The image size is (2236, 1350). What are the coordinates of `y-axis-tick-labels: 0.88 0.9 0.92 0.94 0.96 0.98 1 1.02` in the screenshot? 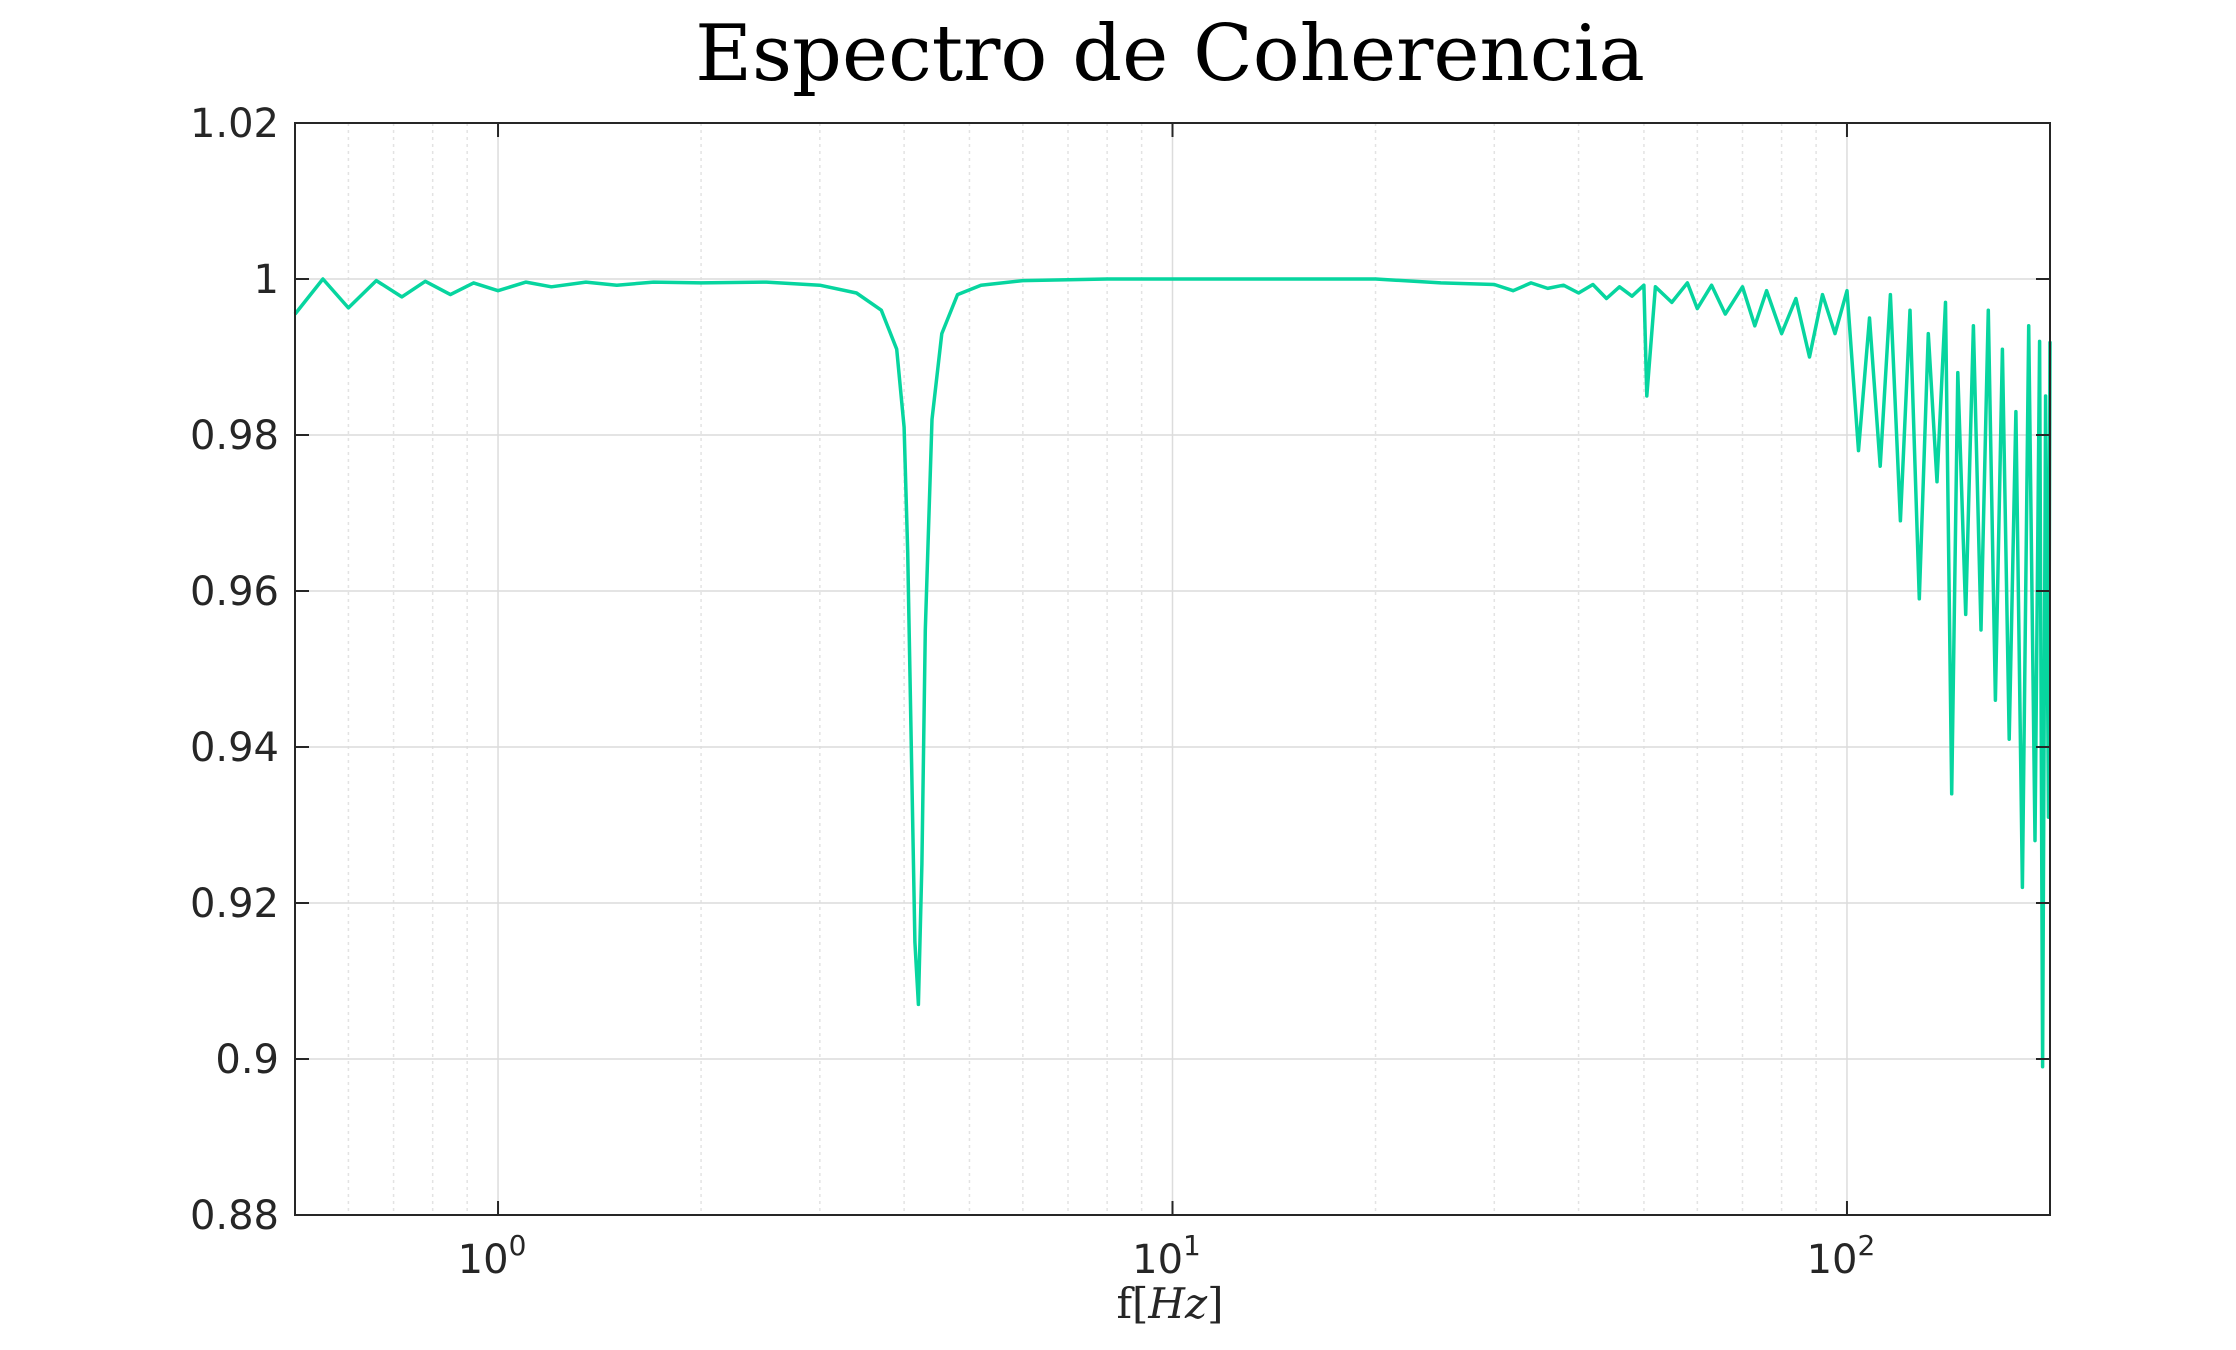 It's located at (234, 670).